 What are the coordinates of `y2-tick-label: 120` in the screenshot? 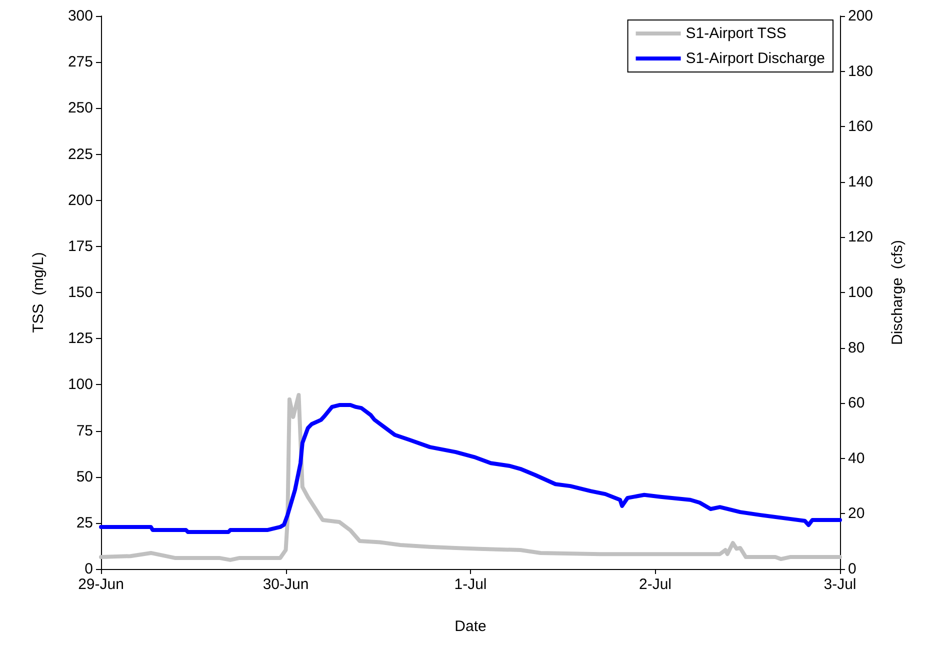 It's located at (861, 237).